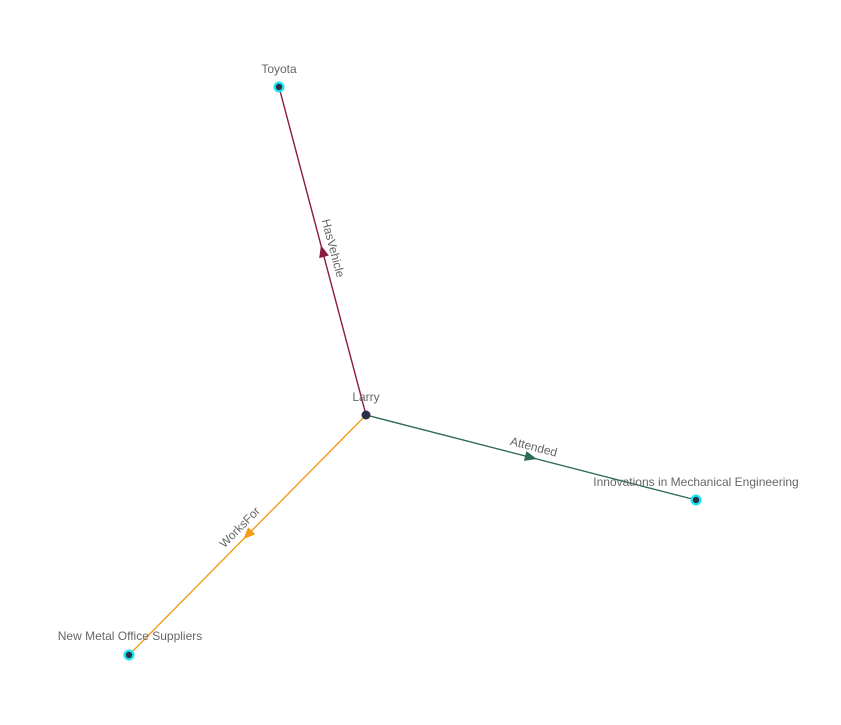 This screenshot has height=725, width=841. Describe the element at coordinates (130, 645) in the screenshot. I see `node-newmetal: New Metal Office Suppliers` at that location.